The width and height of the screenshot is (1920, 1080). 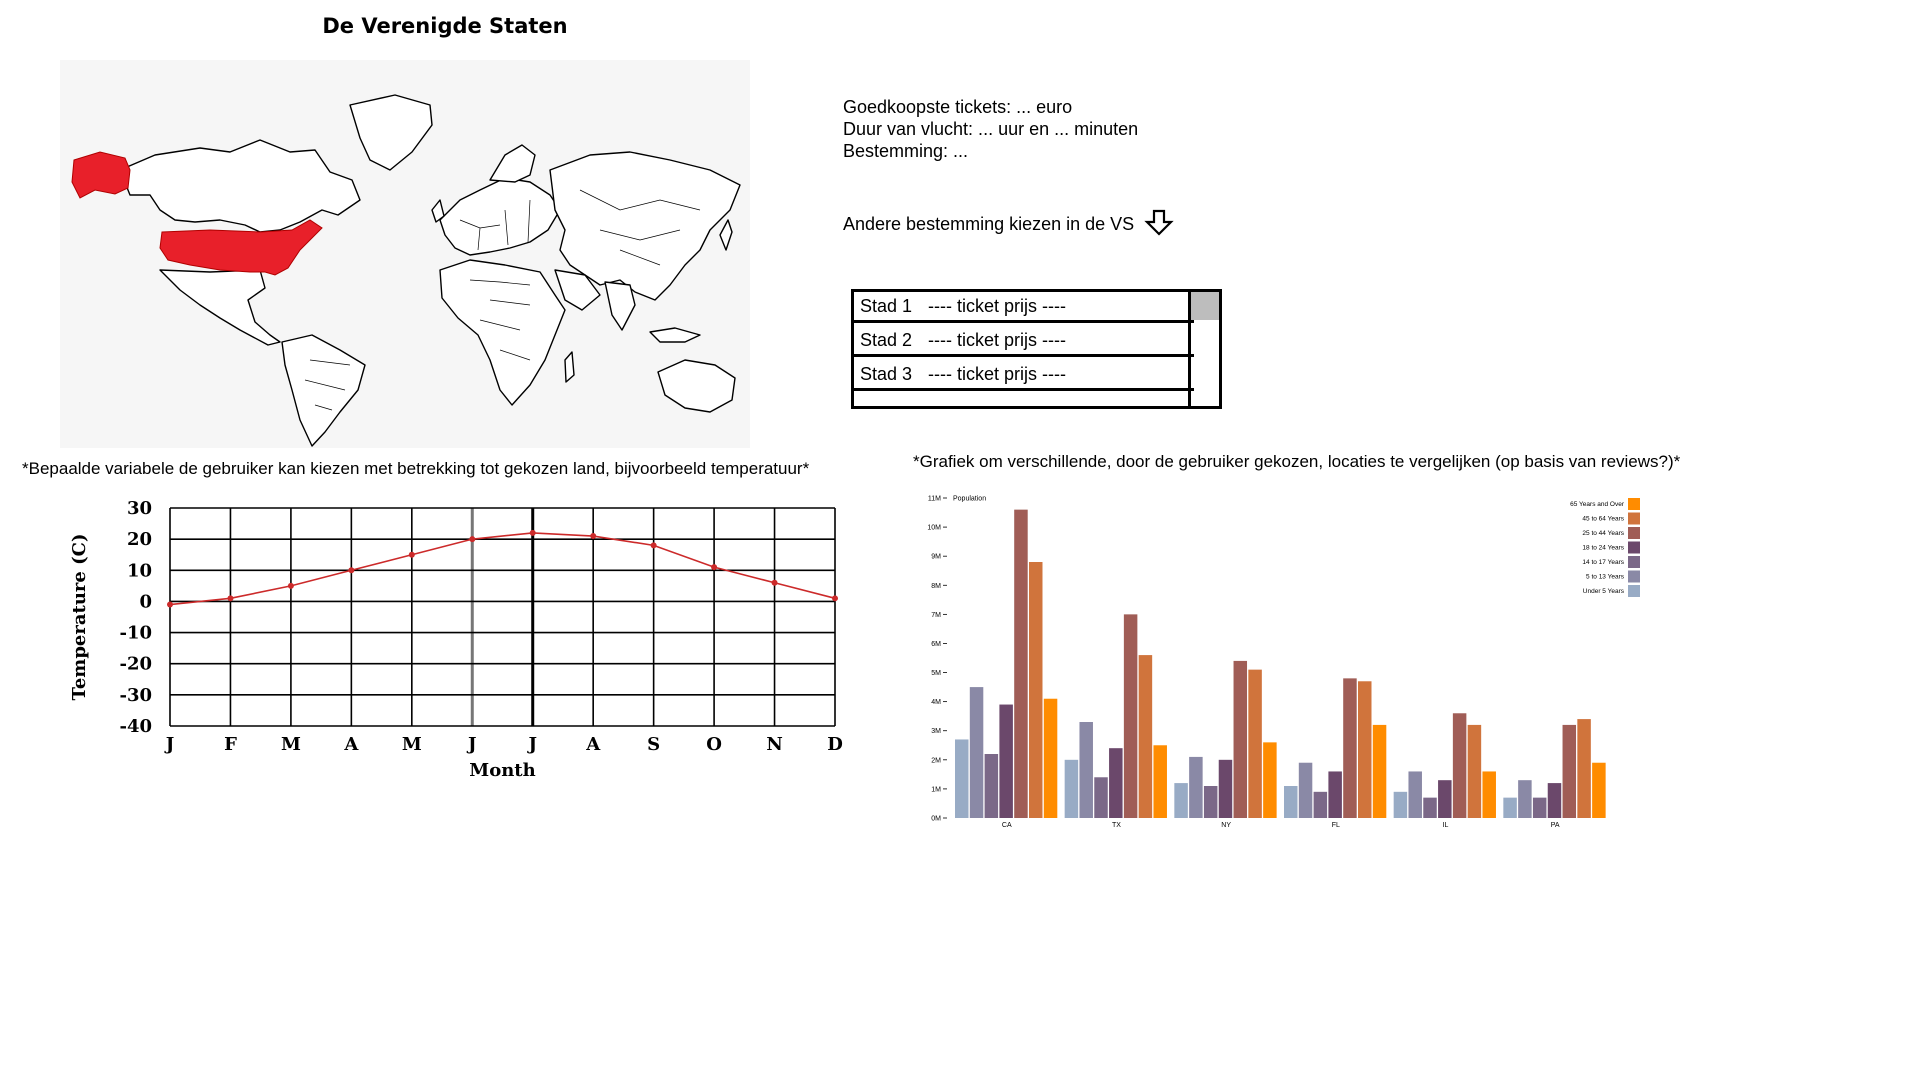 I want to click on pop-ytick-label: 11M, so click(x=934, y=499).